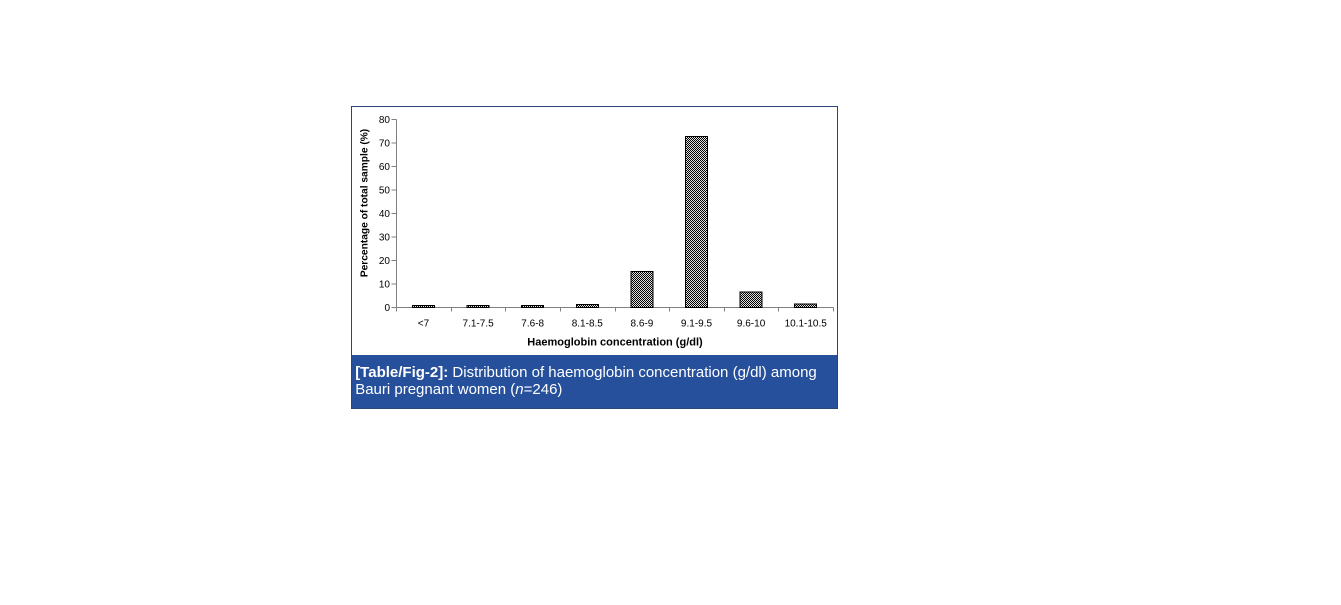 This screenshot has width=1341, height=605. Describe the element at coordinates (385, 285) in the screenshot. I see `svg-text: 10` at that location.